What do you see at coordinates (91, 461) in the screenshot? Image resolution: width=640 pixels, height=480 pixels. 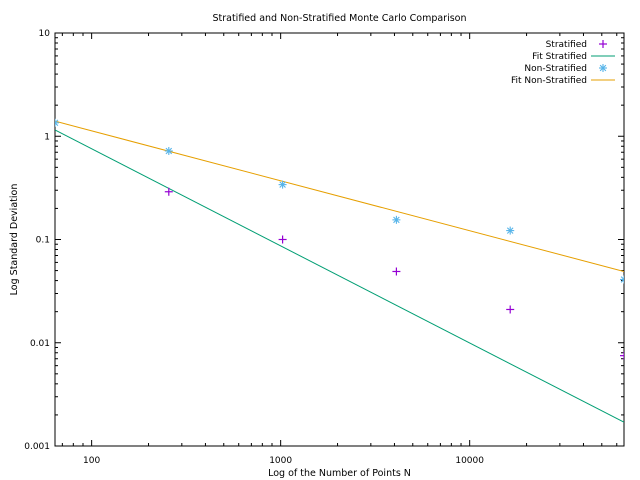 I see `x-tick-label: 100` at bounding box center [91, 461].